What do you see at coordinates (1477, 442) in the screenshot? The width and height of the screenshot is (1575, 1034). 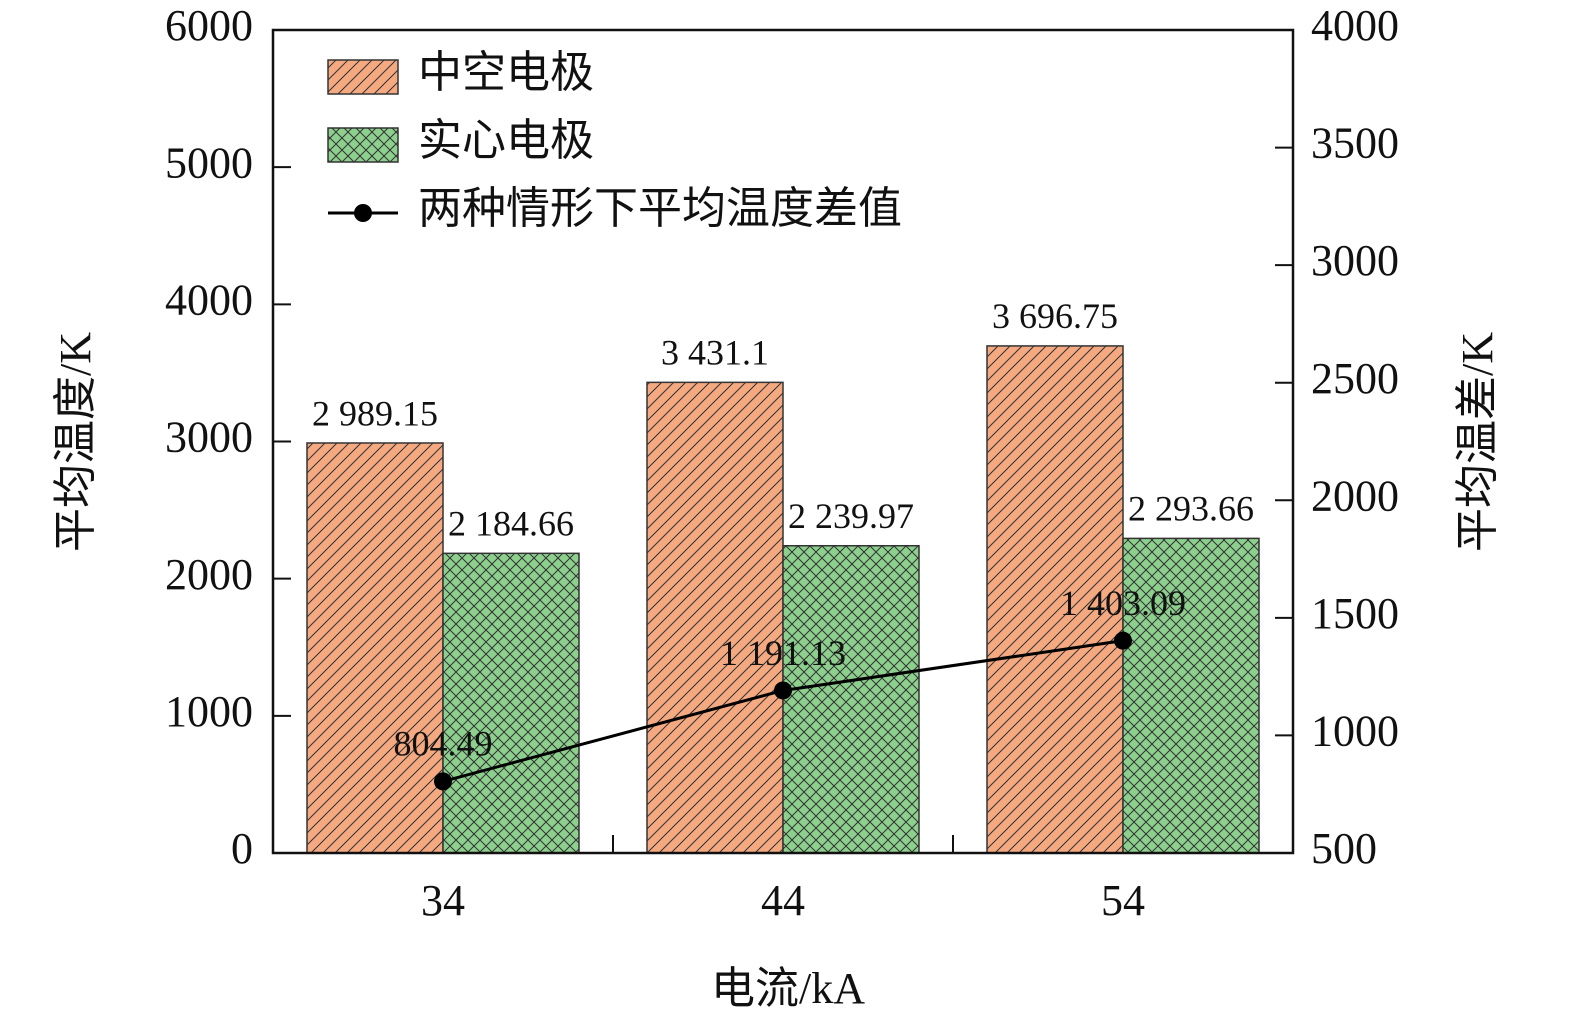 I see `y2-axis-label: 平均温差/K` at bounding box center [1477, 442].